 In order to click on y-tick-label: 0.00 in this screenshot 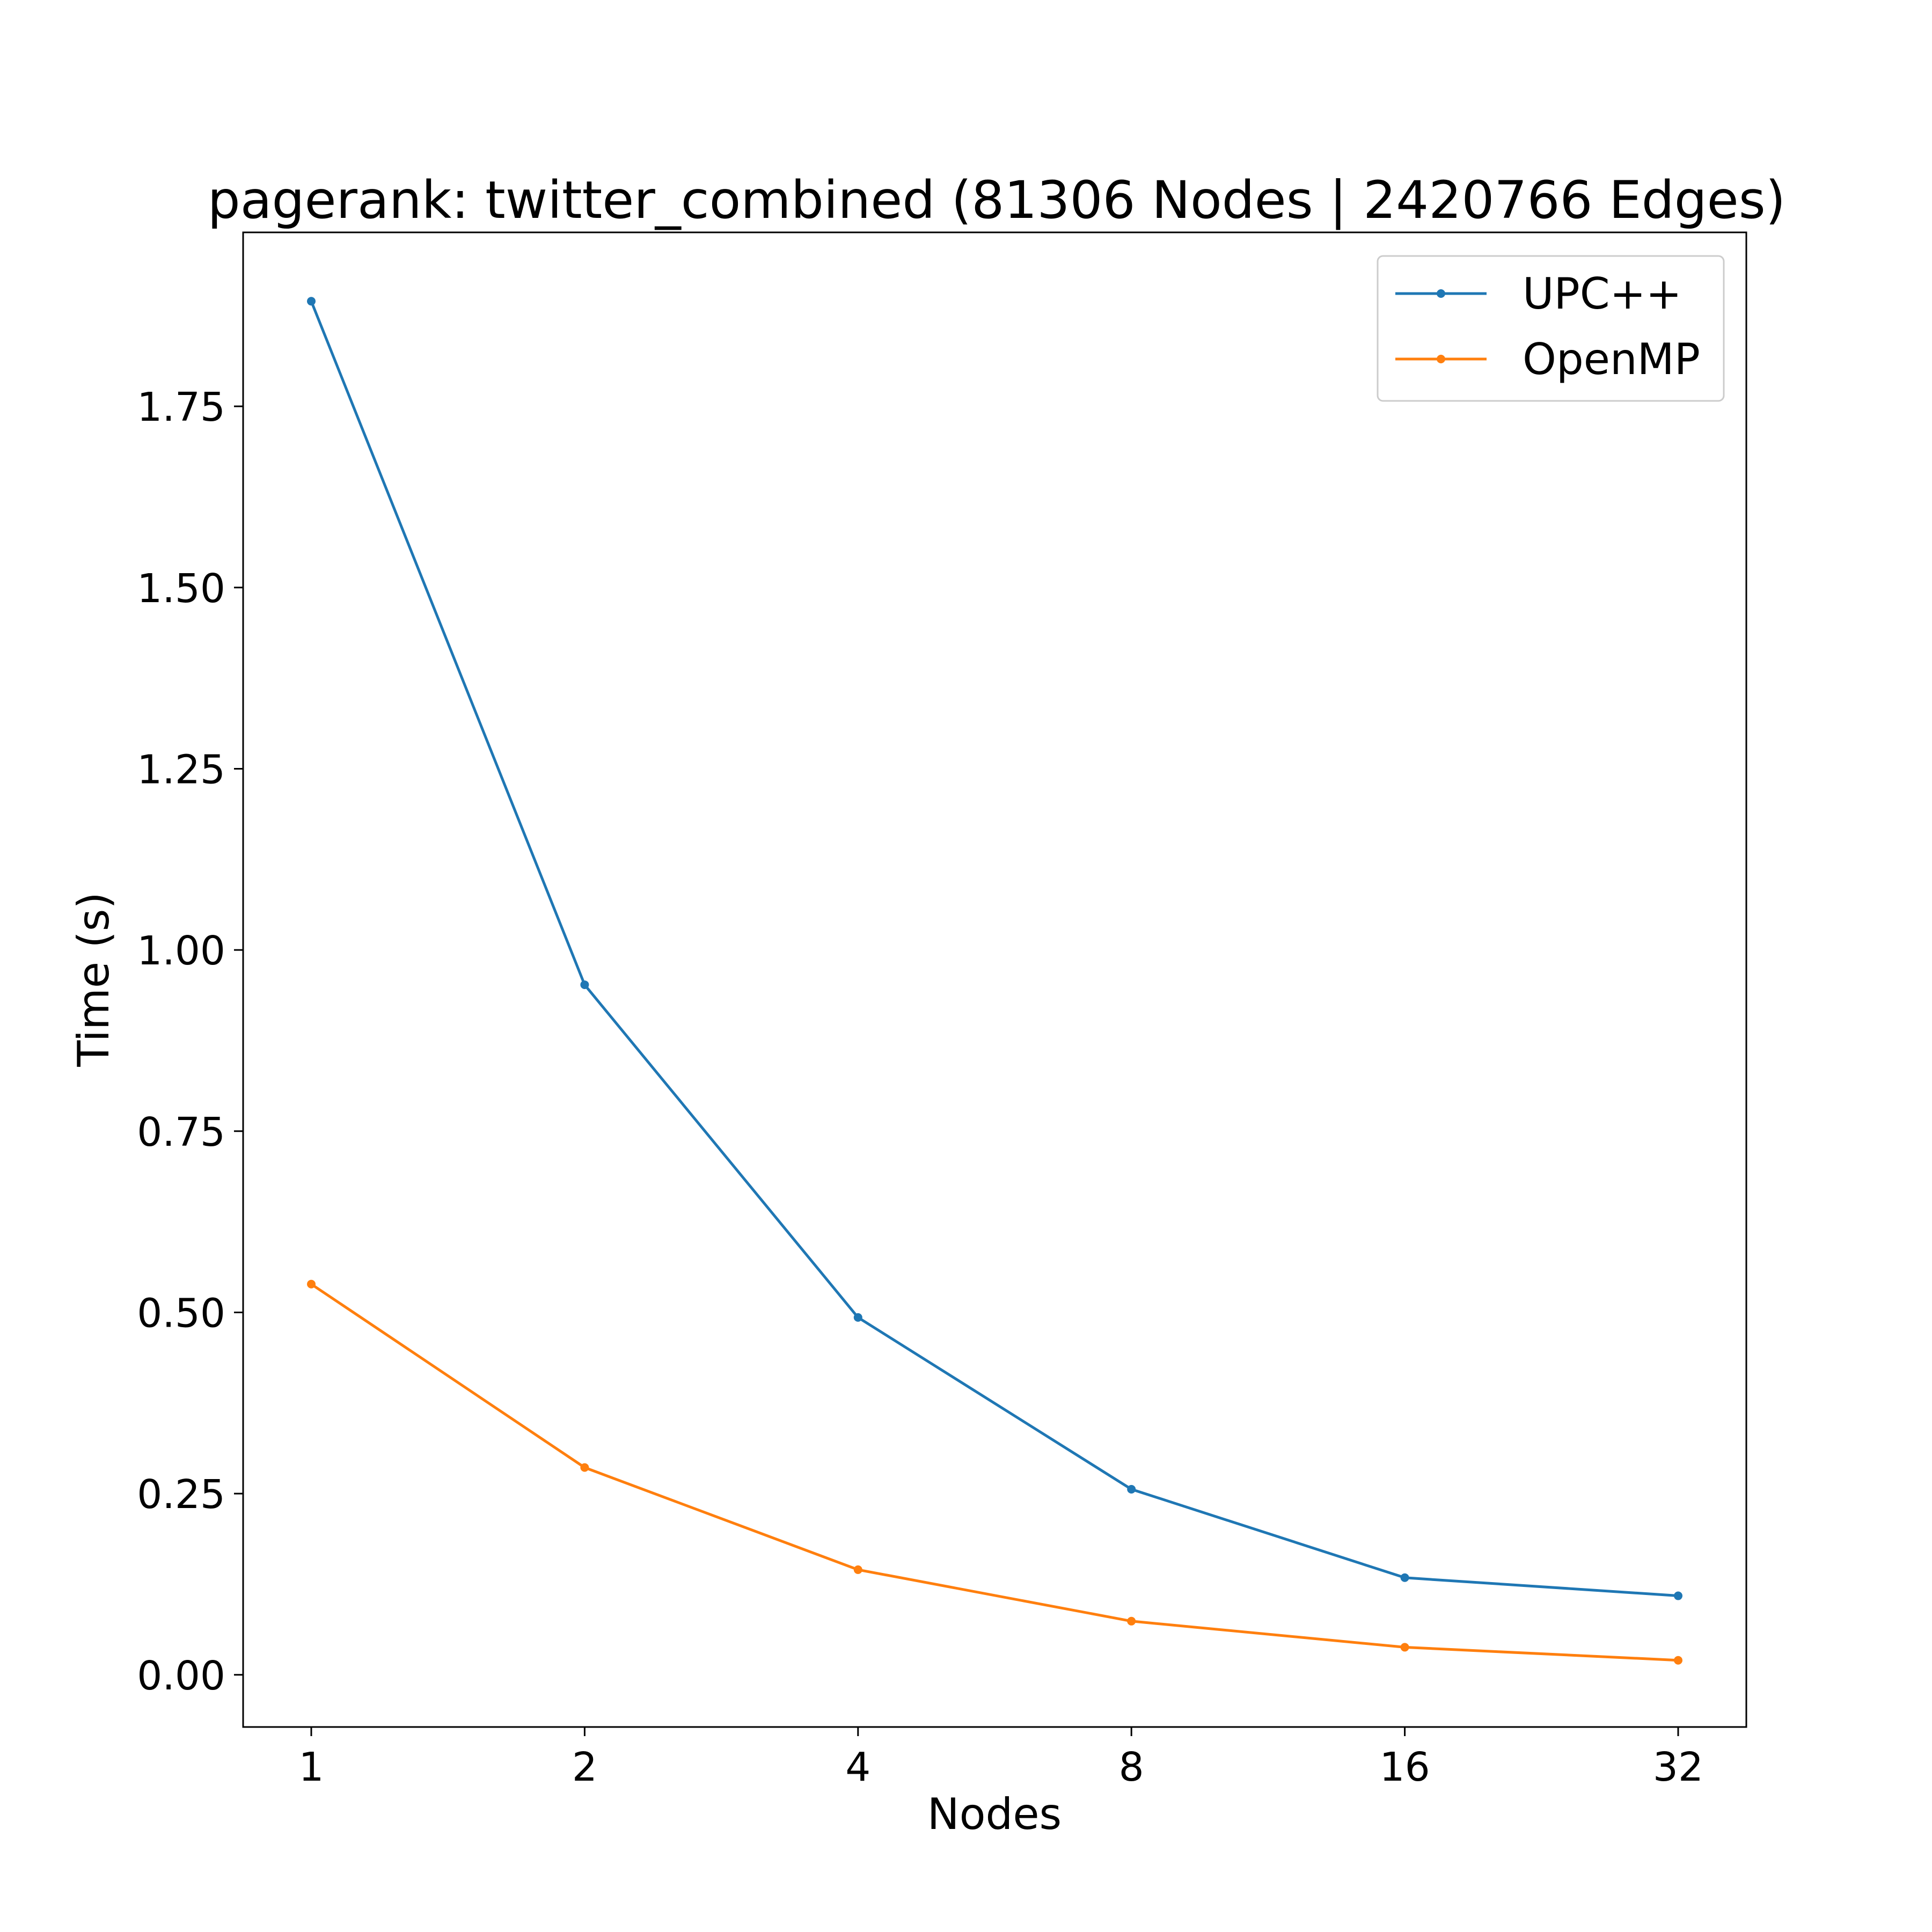, I will do `click(181, 1676)`.